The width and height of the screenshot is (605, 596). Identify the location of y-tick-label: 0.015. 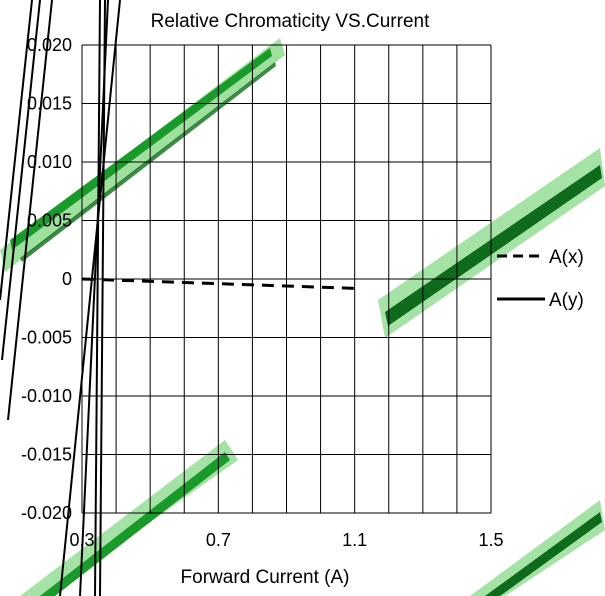
(49, 104).